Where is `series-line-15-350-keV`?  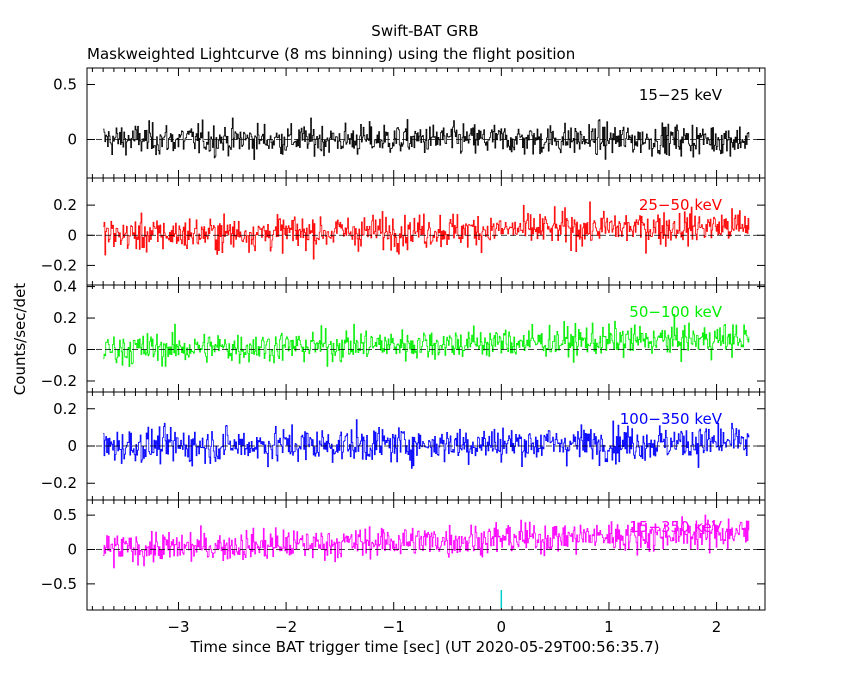
series-line-15-350-keV is located at coordinates (426, 541).